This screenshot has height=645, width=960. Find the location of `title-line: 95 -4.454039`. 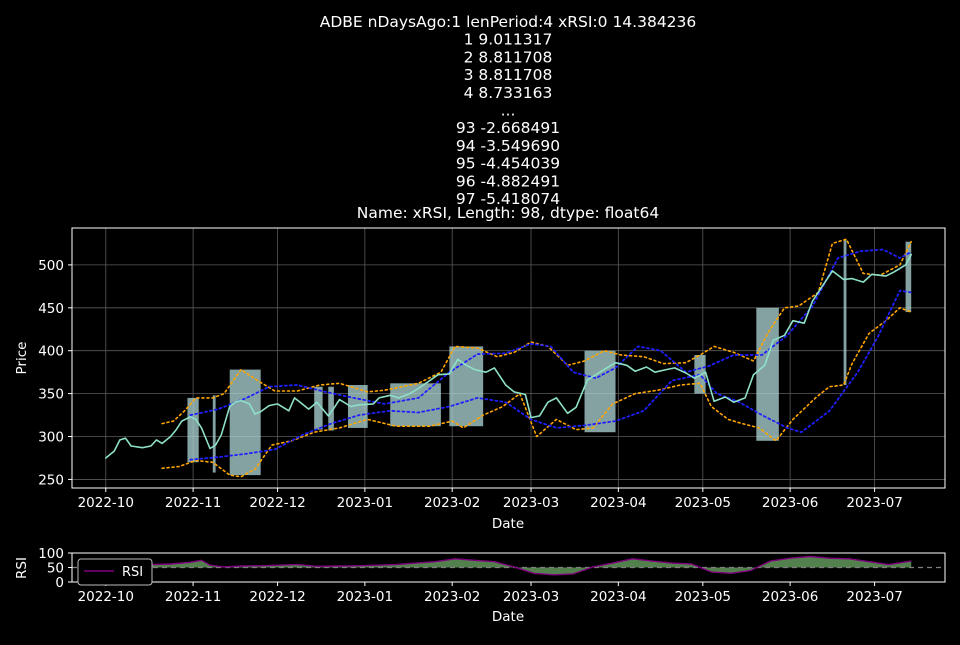

title-line: 95 -4.454039 is located at coordinates (508, 164).